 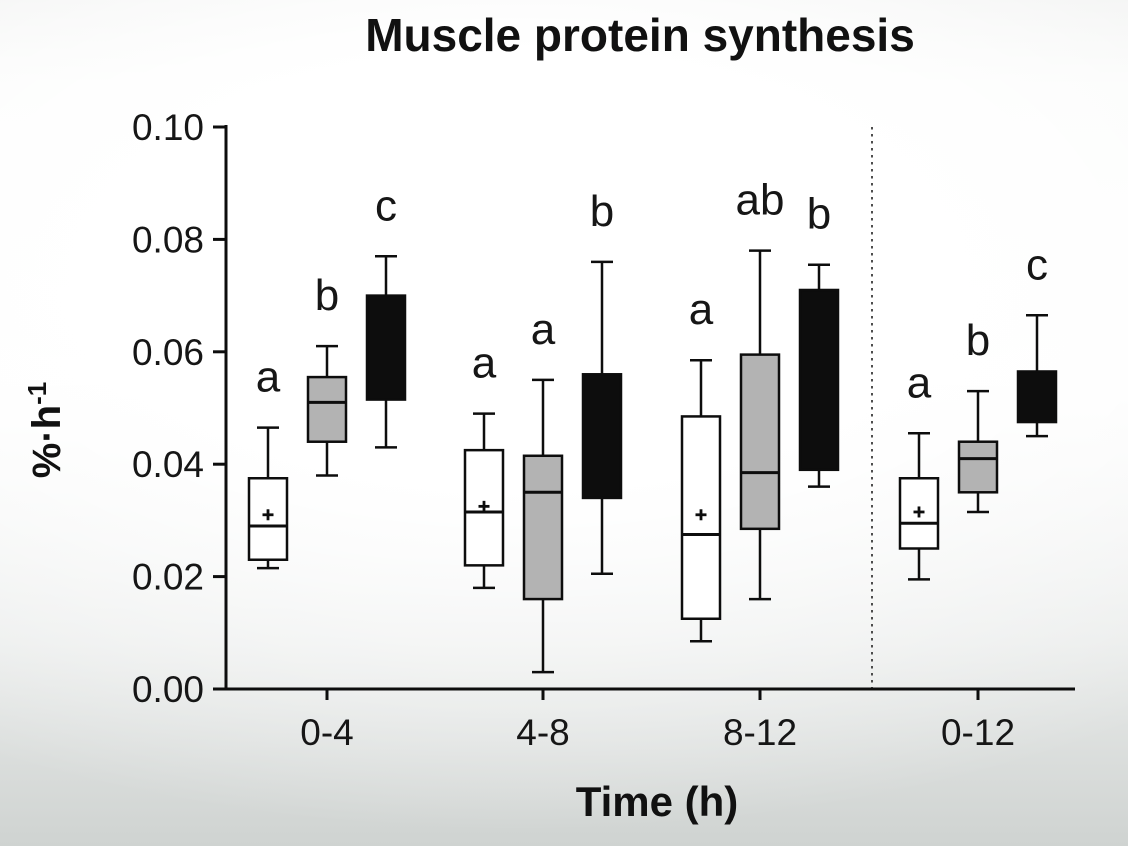 What do you see at coordinates (640, 35) in the screenshot?
I see `chart-title: Muscle protein synthesis` at bounding box center [640, 35].